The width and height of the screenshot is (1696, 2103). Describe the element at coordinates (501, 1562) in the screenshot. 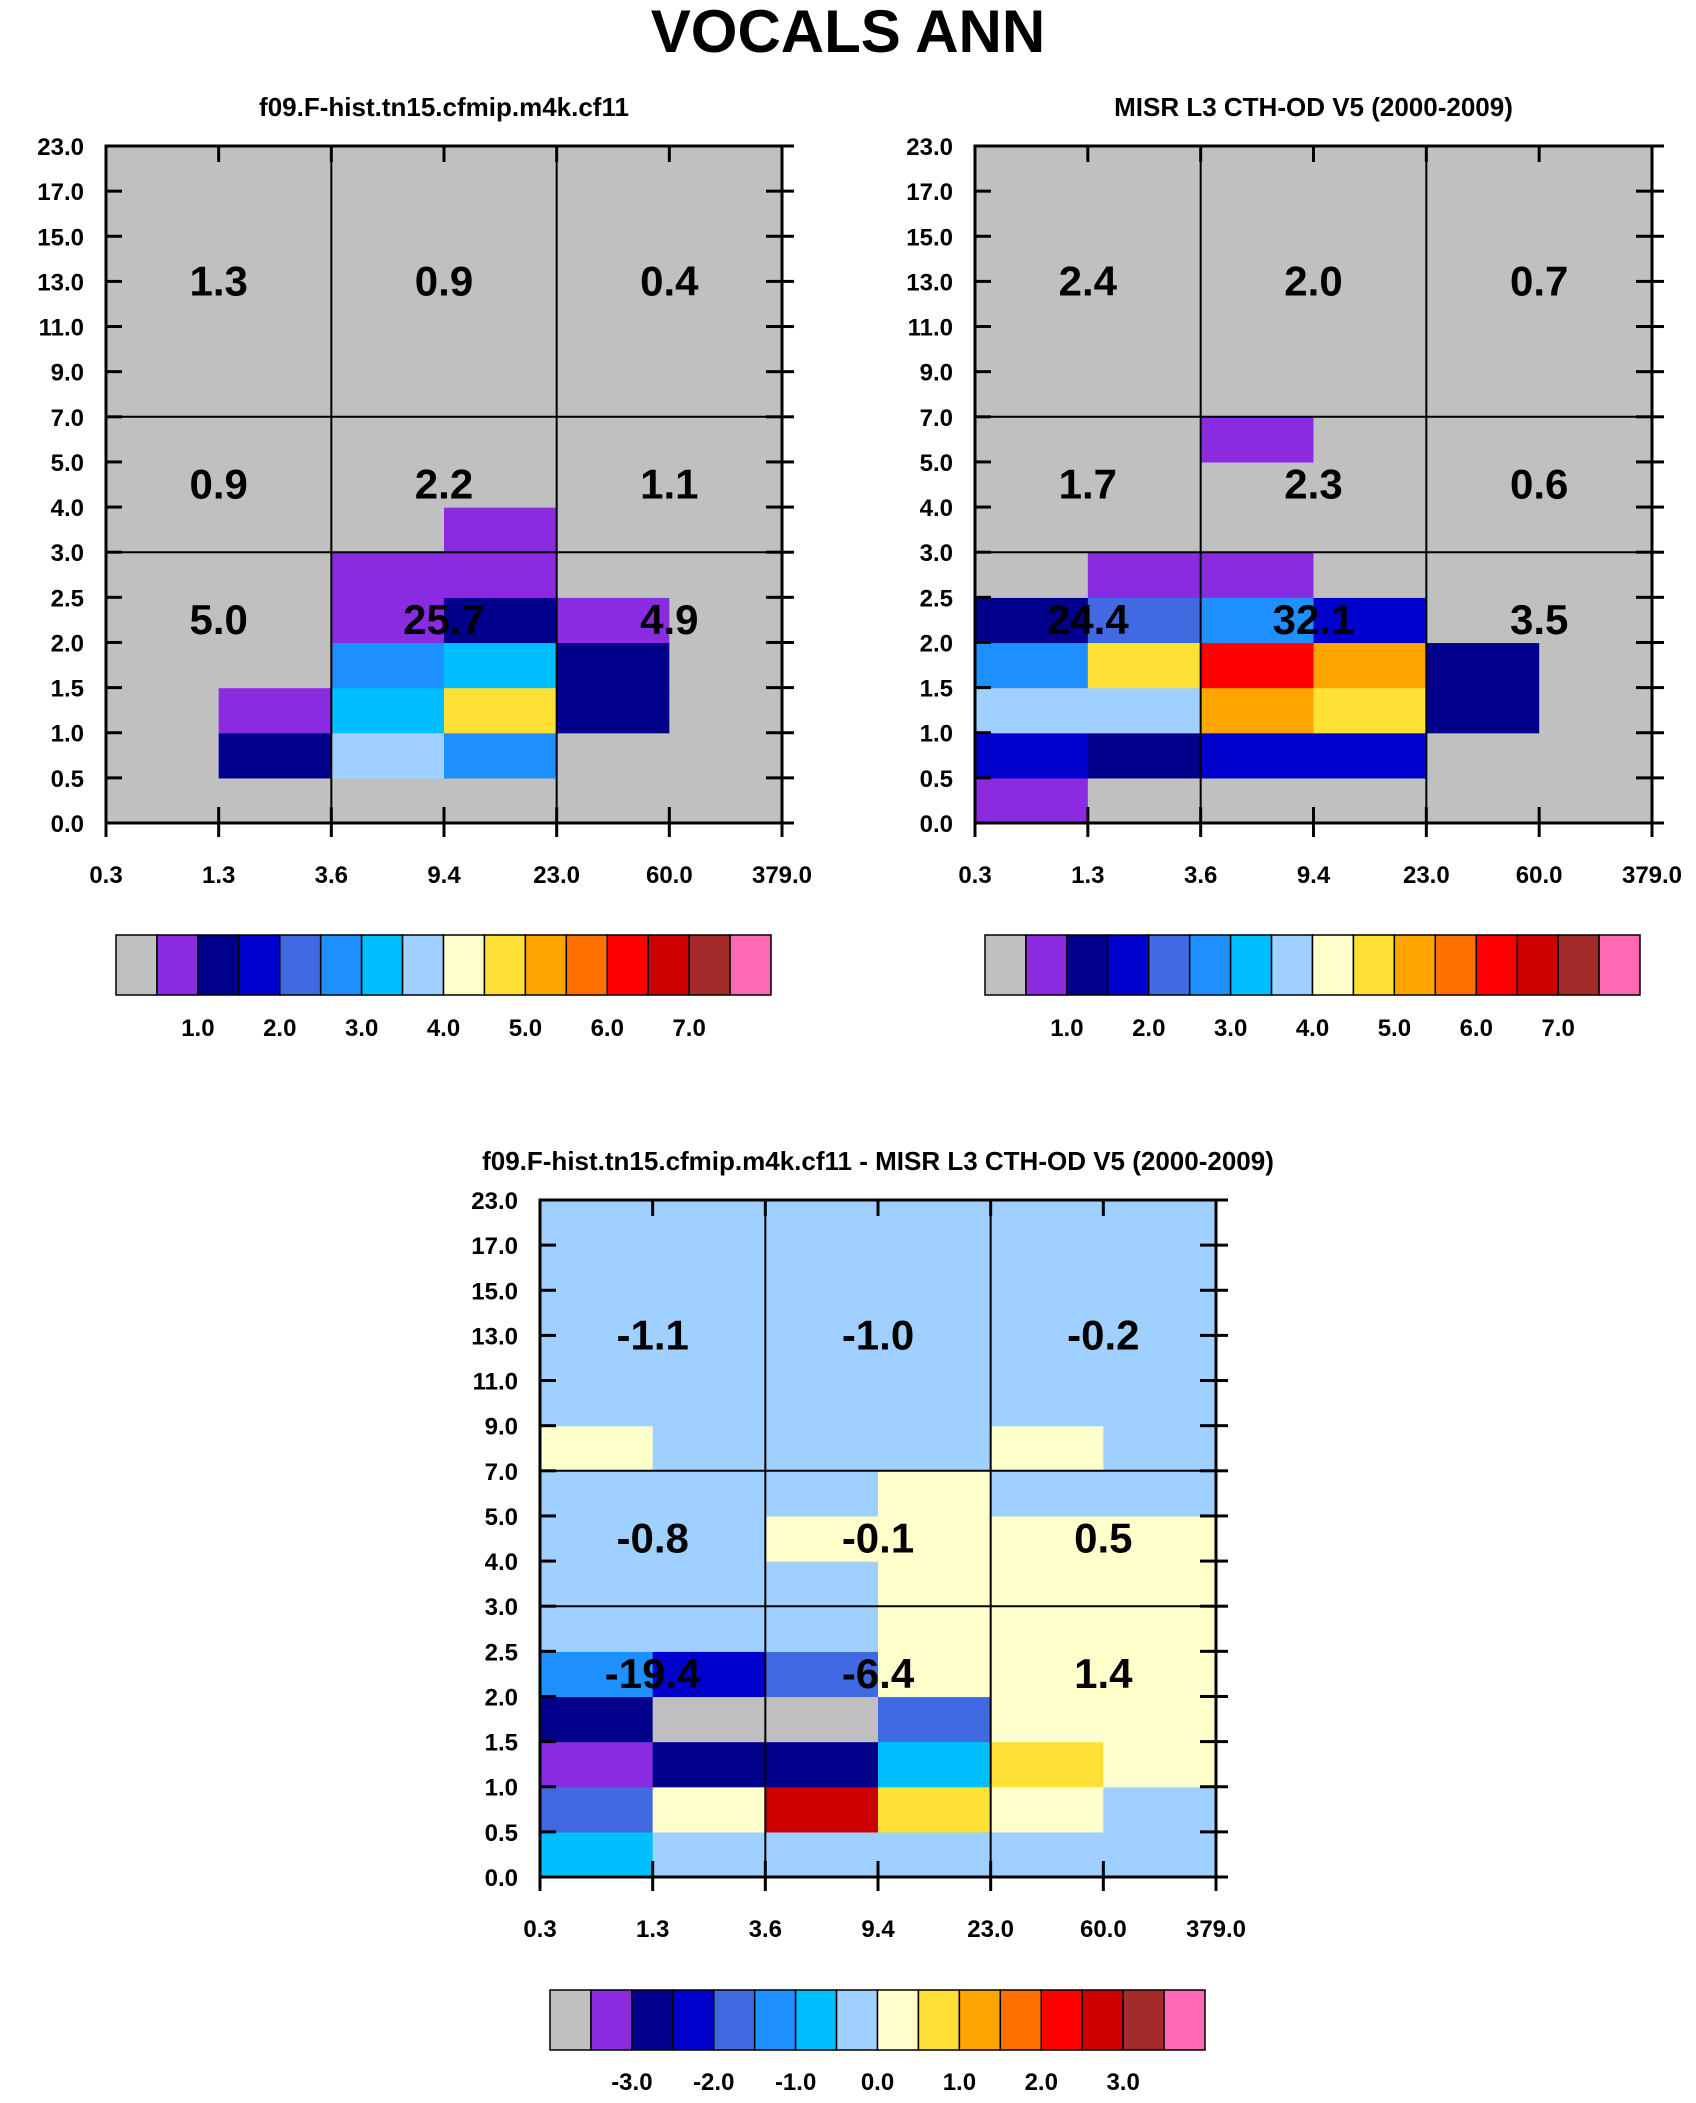

I see `y-tick-label: 4.0` at that location.